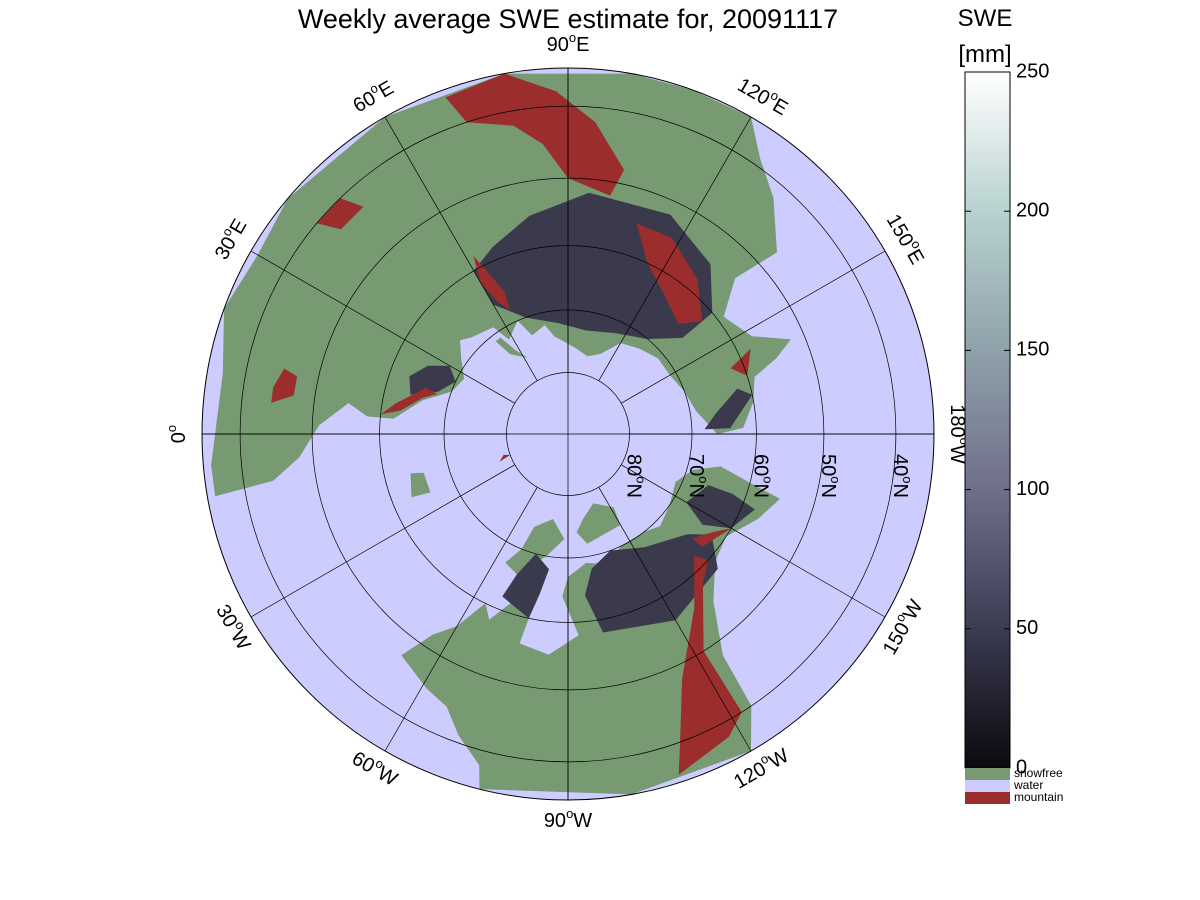  What do you see at coordinates (1038, 773) in the screenshot?
I see `category-label: snowfree` at bounding box center [1038, 773].